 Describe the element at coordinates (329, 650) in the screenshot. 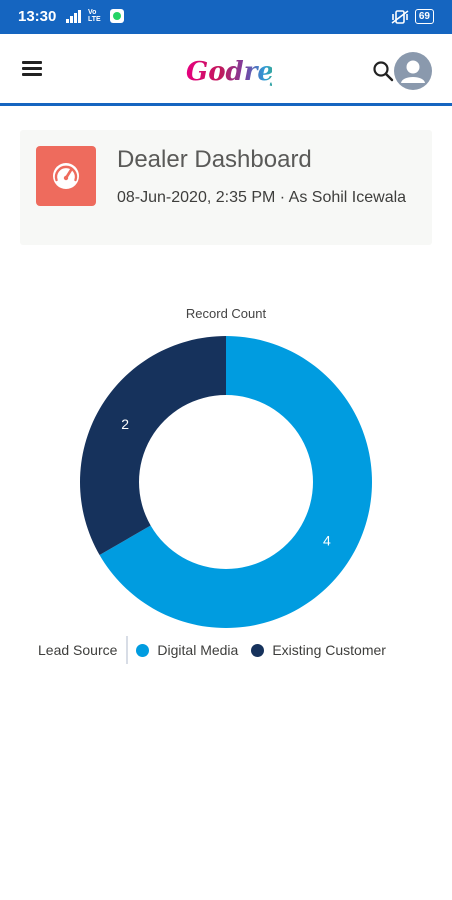

I see `legend-label: Existing Customer` at that location.